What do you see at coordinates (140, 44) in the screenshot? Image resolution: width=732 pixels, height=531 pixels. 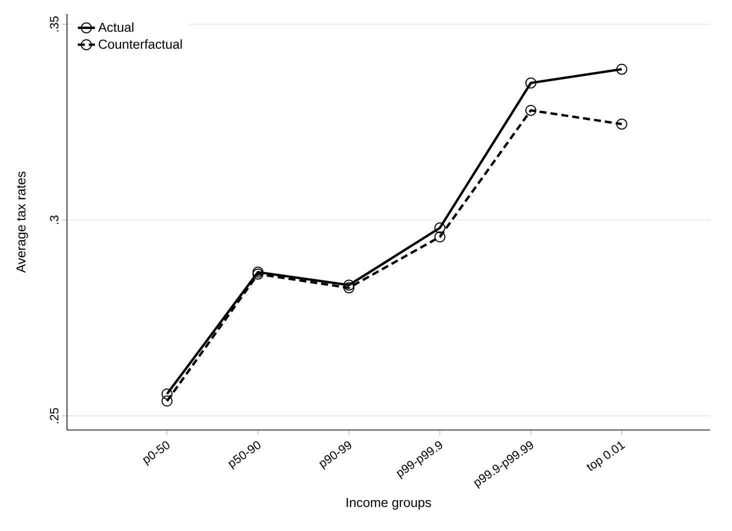 I see `legend-label: Counterfactual` at bounding box center [140, 44].